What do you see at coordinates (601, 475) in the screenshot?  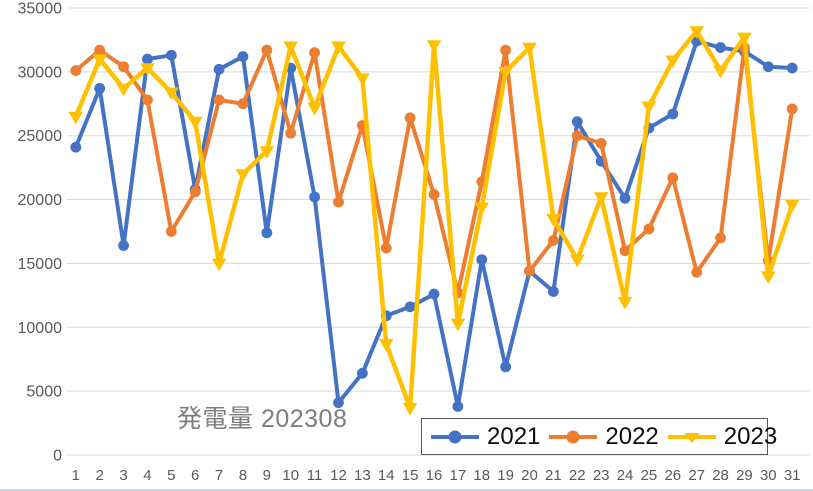 I see `x-axis-tick-label-23: 23` at bounding box center [601, 475].